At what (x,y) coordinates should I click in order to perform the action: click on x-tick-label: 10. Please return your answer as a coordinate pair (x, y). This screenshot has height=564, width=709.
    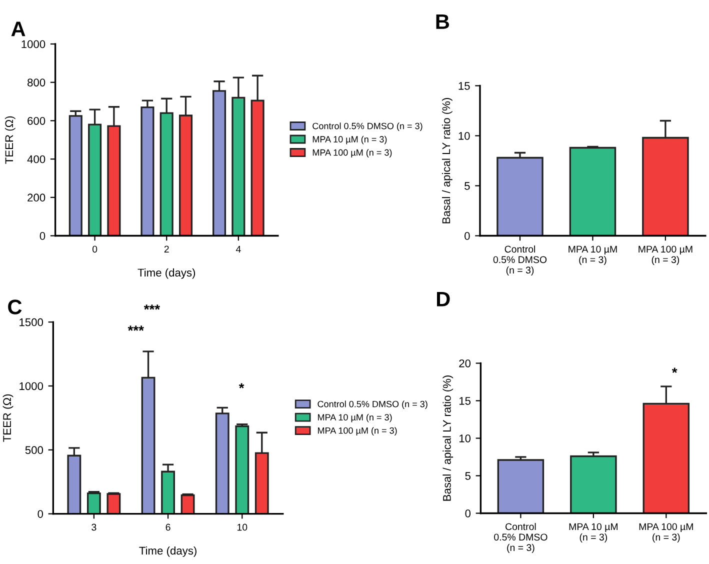
    Looking at the image, I should click on (242, 527).